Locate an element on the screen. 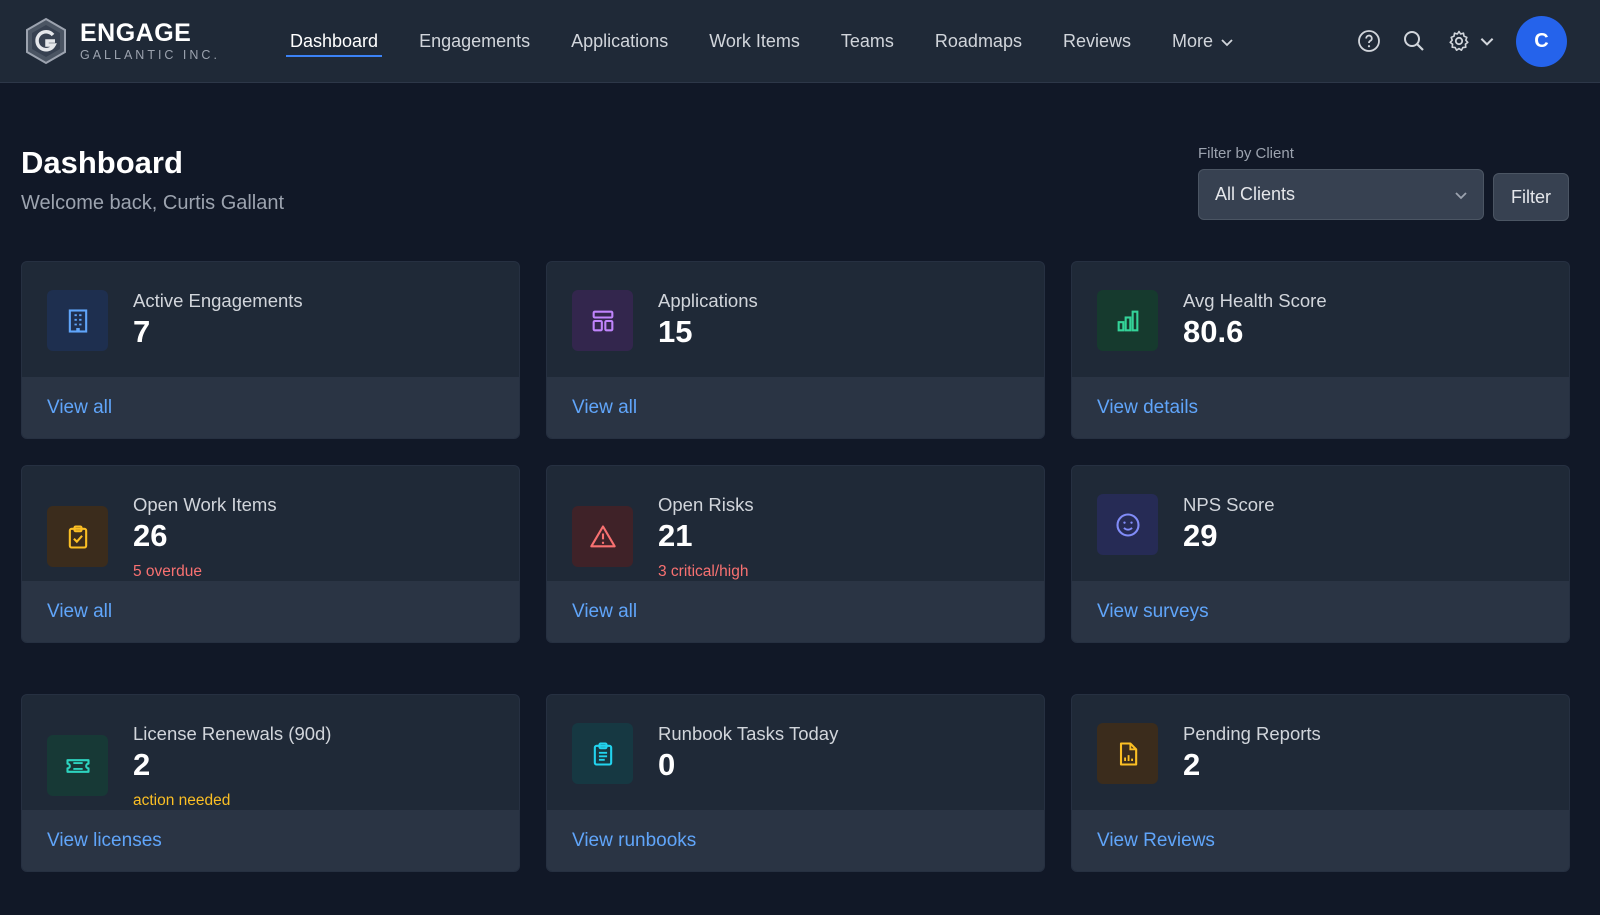 This screenshot has height=915, width=1600. stat-value: 80.6 is located at coordinates (1213, 331).